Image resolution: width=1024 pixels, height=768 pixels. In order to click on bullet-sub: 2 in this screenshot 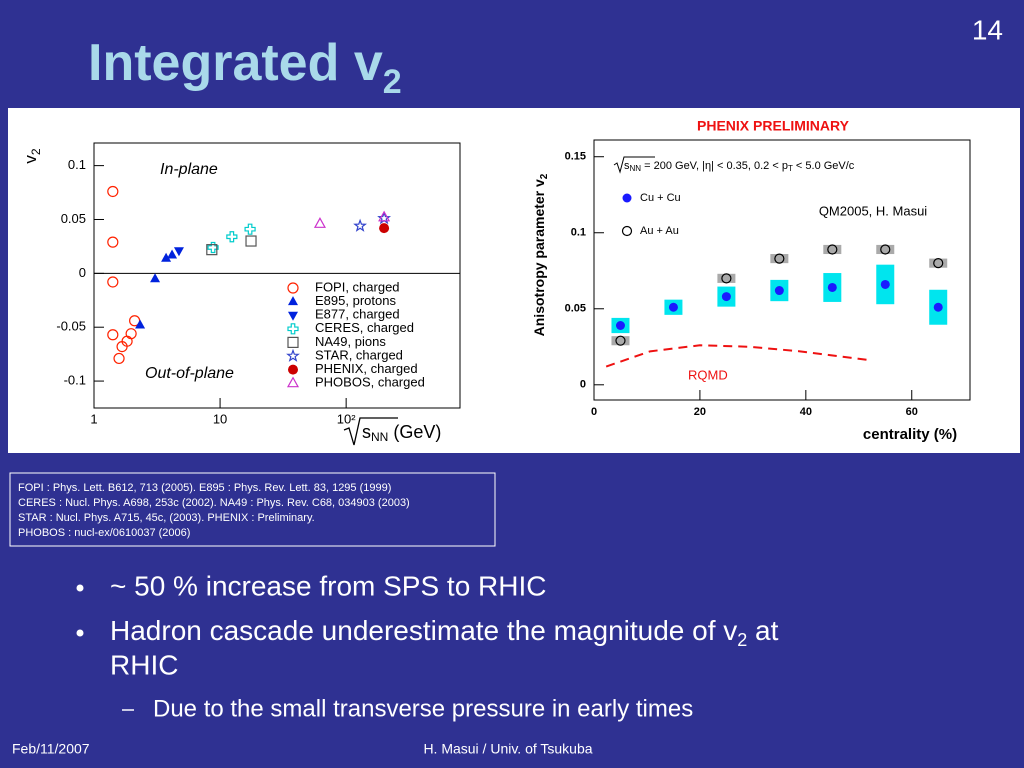, I will do `click(742, 640)`.